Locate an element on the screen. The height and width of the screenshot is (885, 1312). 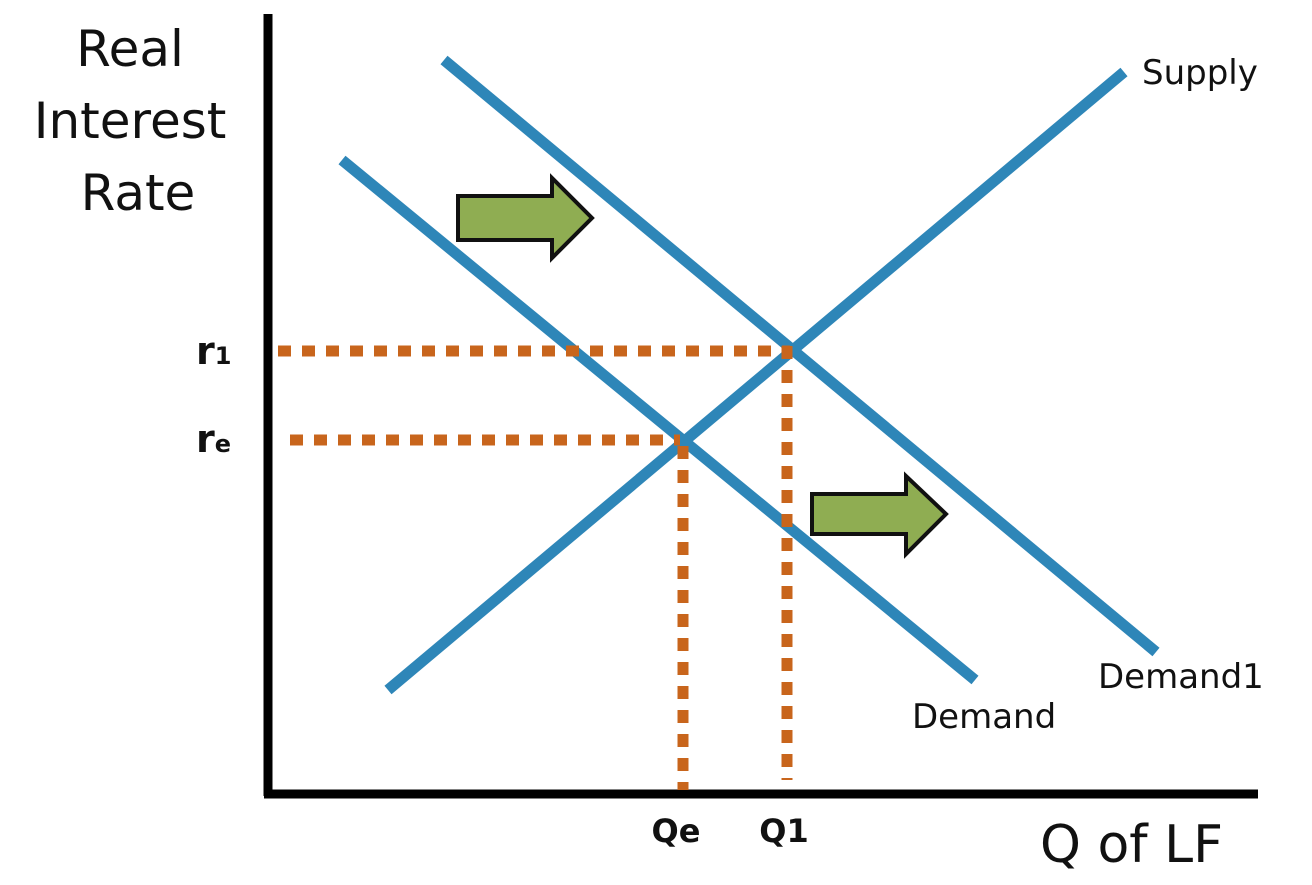
supply-label: Supply is located at coordinates (1200, 73).